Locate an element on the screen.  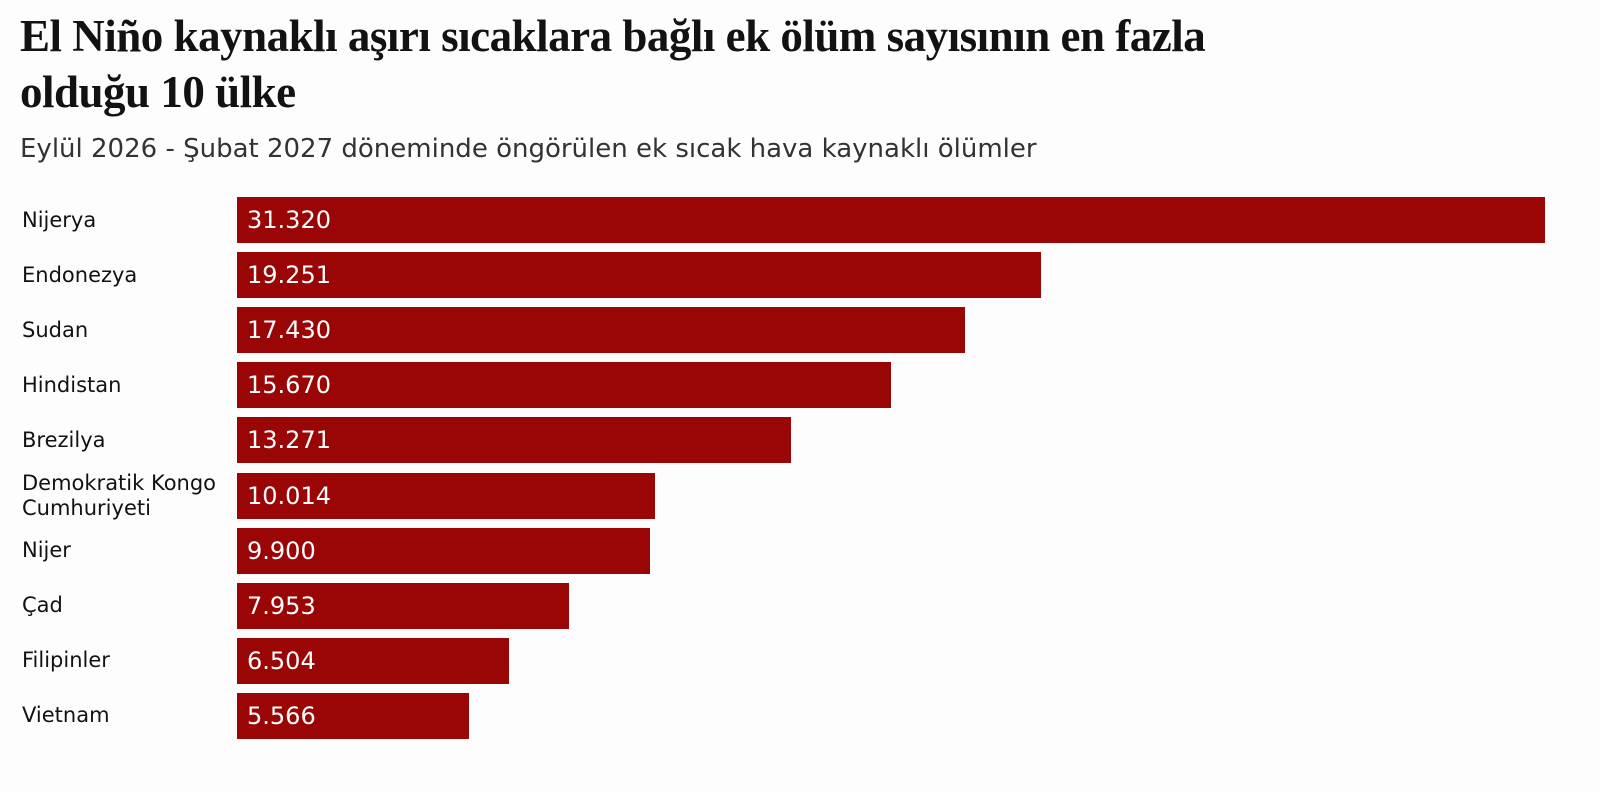
category-label: Hindistan is located at coordinates (72, 384).